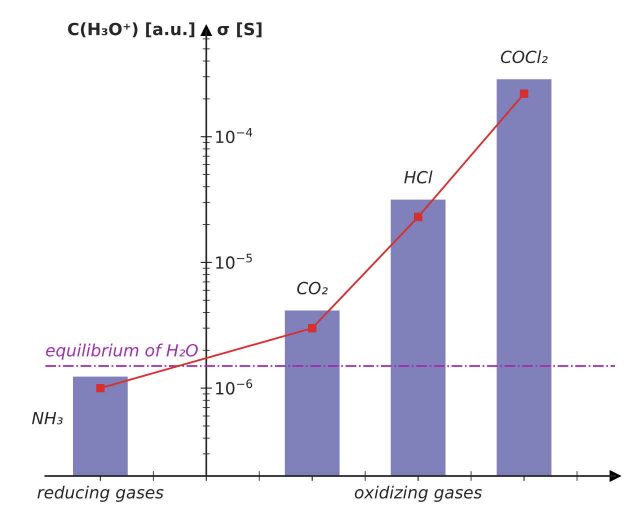  What do you see at coordinates (524, 57) in the screenshot?
I see `annotation: COCl₂` at bounding box center [524, 57].